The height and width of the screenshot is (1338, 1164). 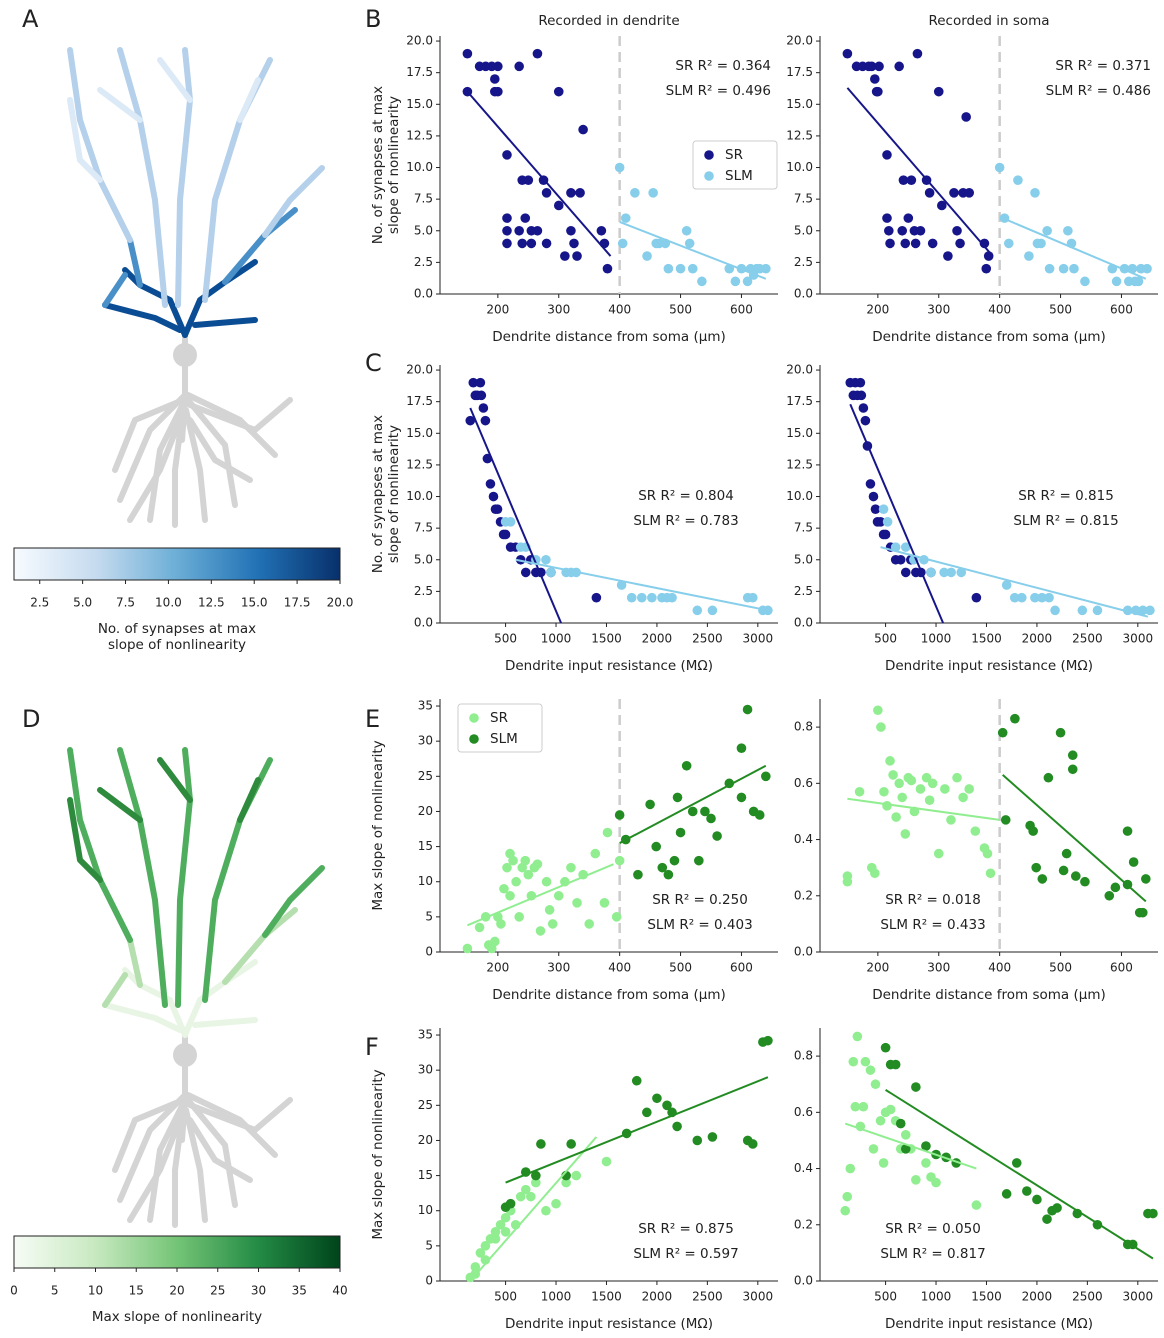 What do you see at coordinates (425, 811) in the screenshot?
I see `y-tick-label: 20` at bounding box center [425, 811].